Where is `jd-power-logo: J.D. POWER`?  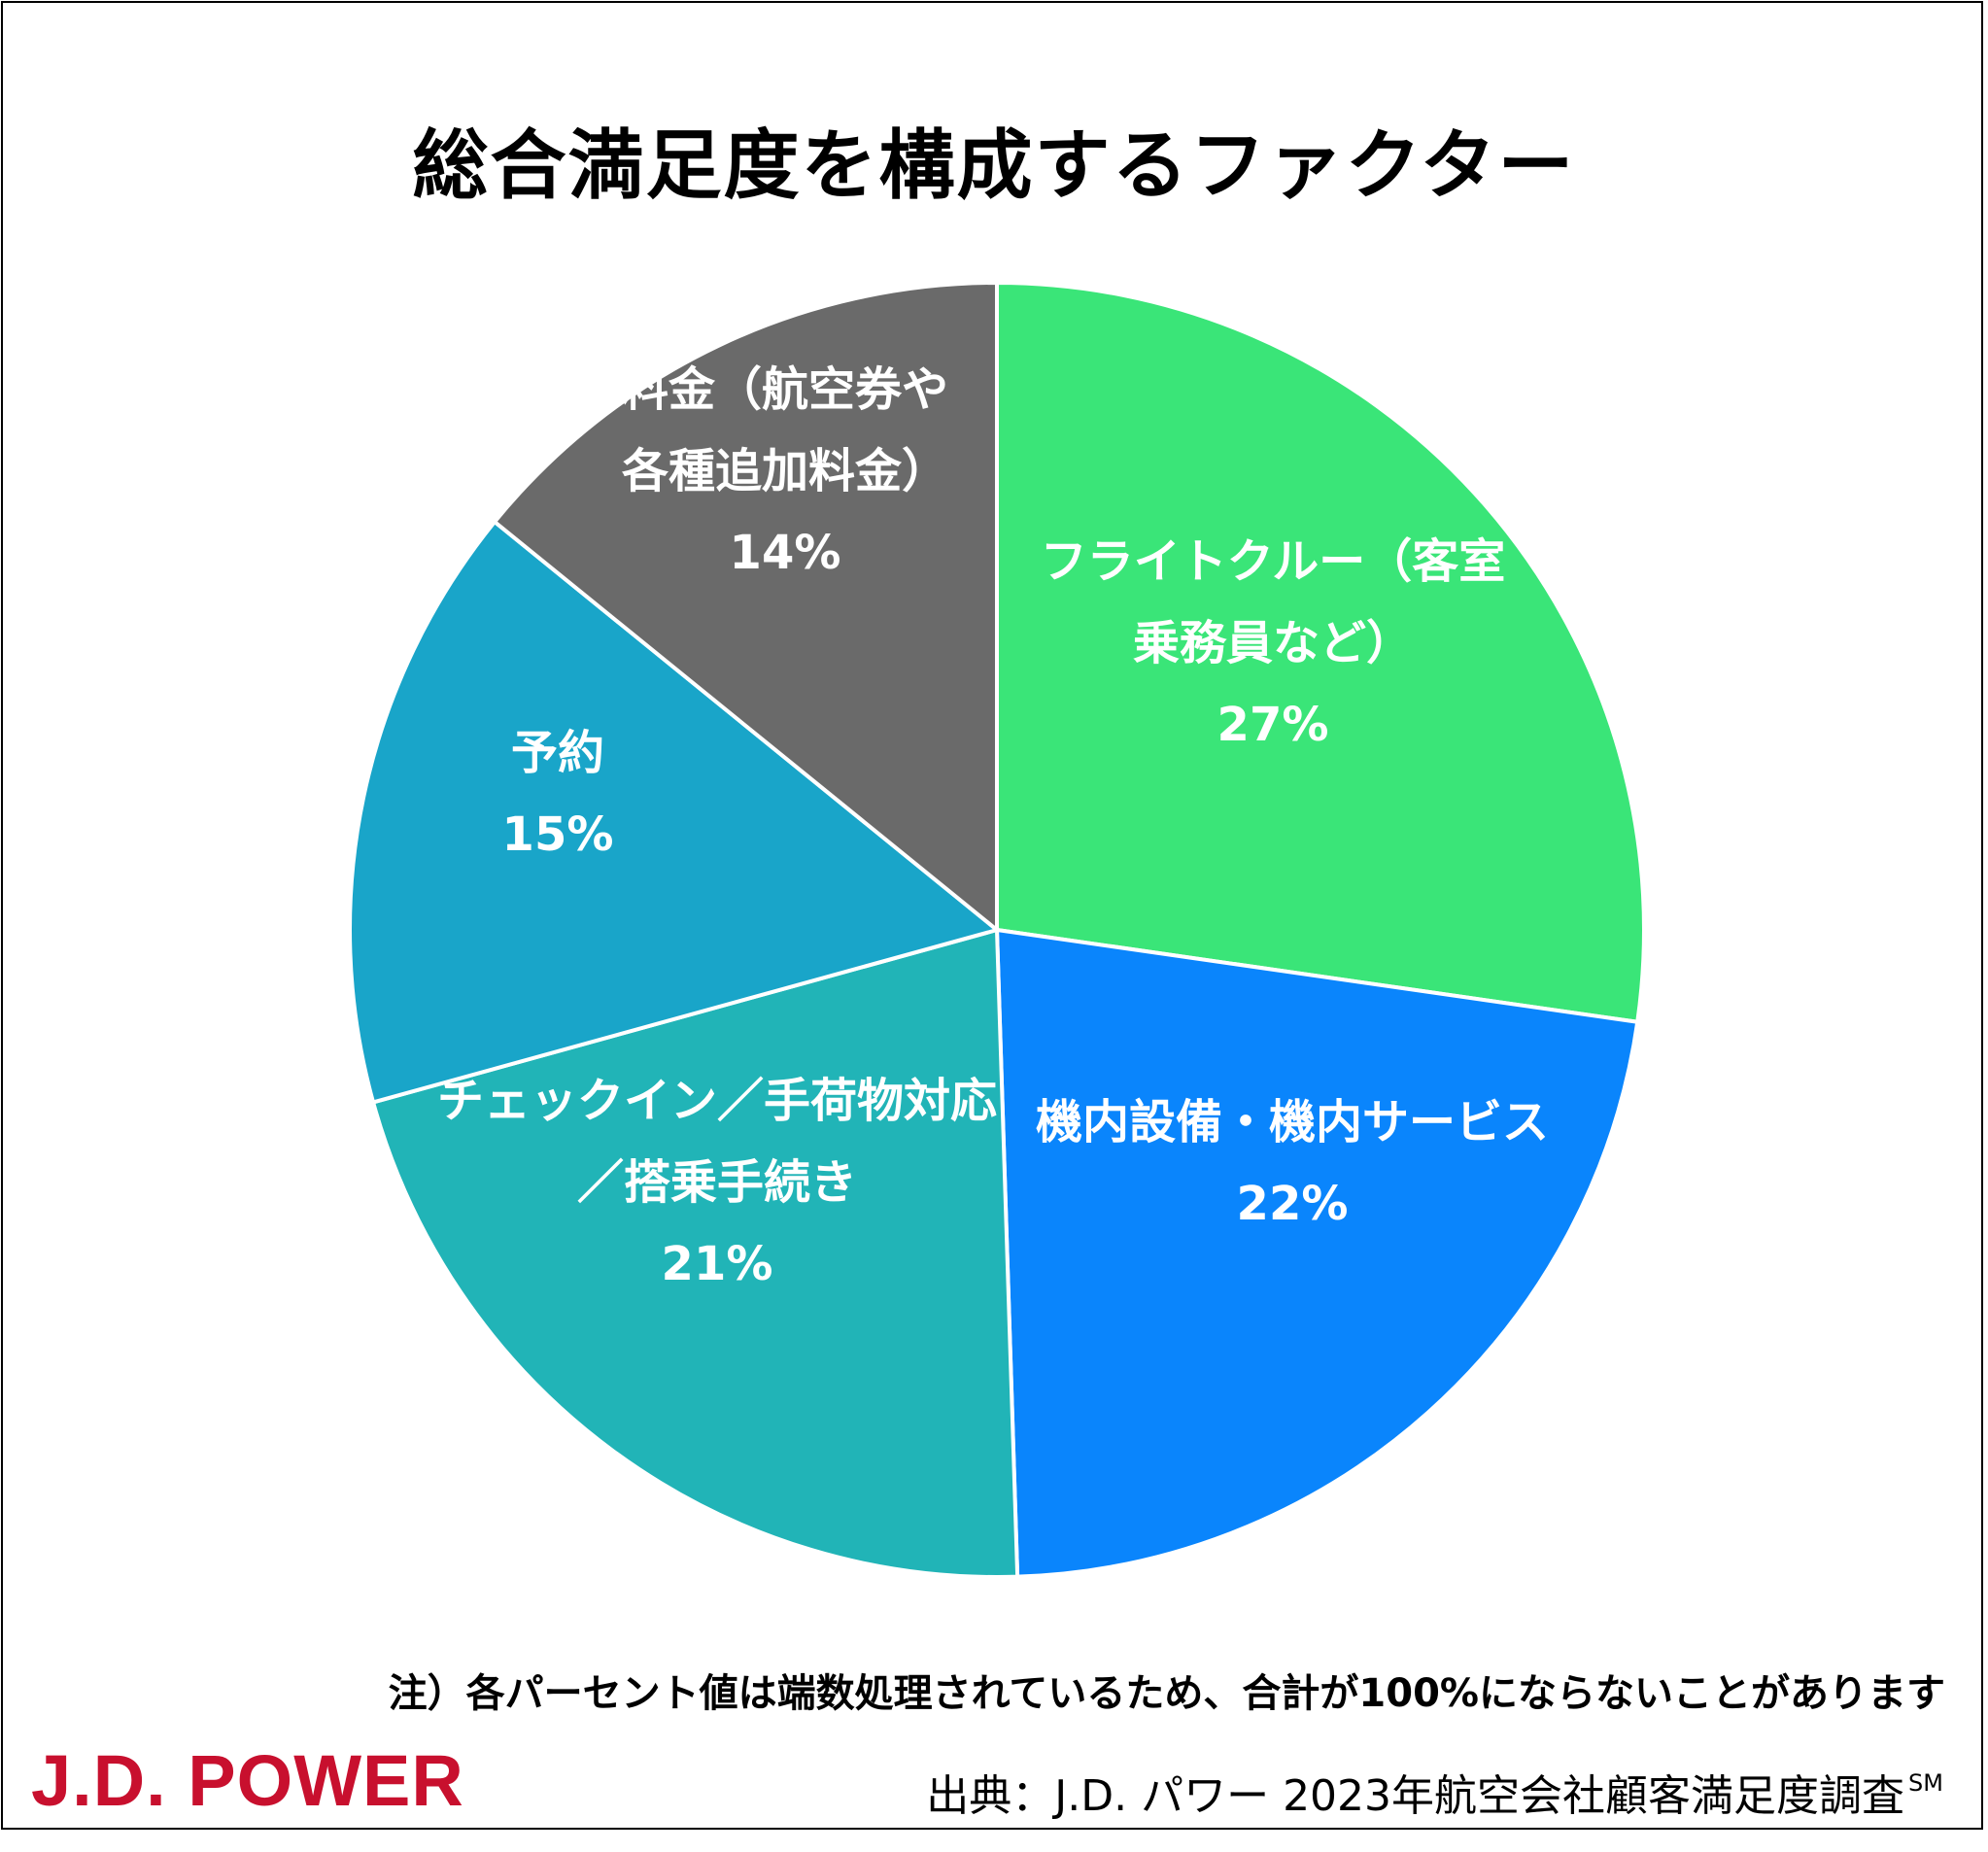 jd-power-logo: J.D. POWER is located at coordinates (248, 1780).